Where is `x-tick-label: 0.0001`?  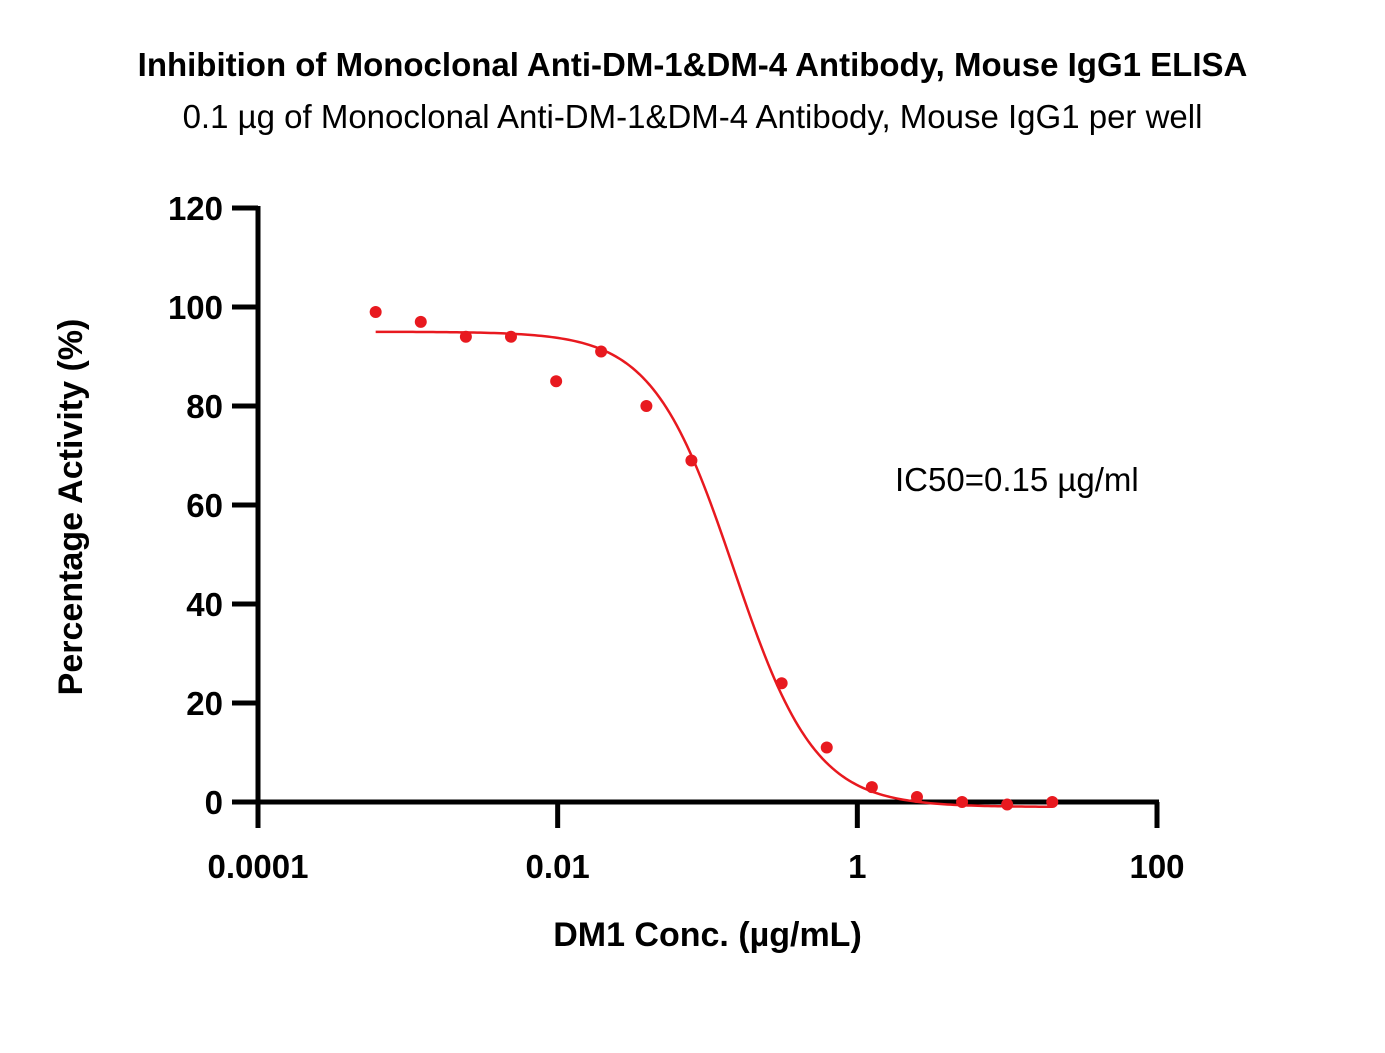 x-tick-label: 0.0001 is located at coordinates (258, 866).